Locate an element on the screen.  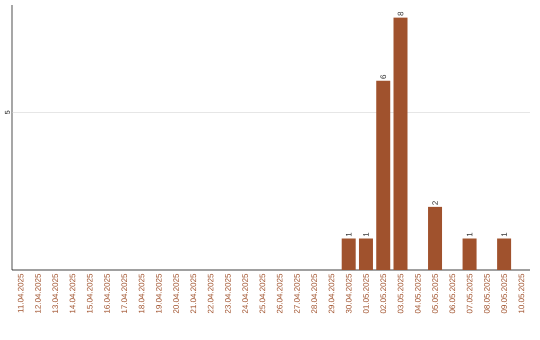
x-tick-label: 13.04.2025 is located at coordinates (55, 293).